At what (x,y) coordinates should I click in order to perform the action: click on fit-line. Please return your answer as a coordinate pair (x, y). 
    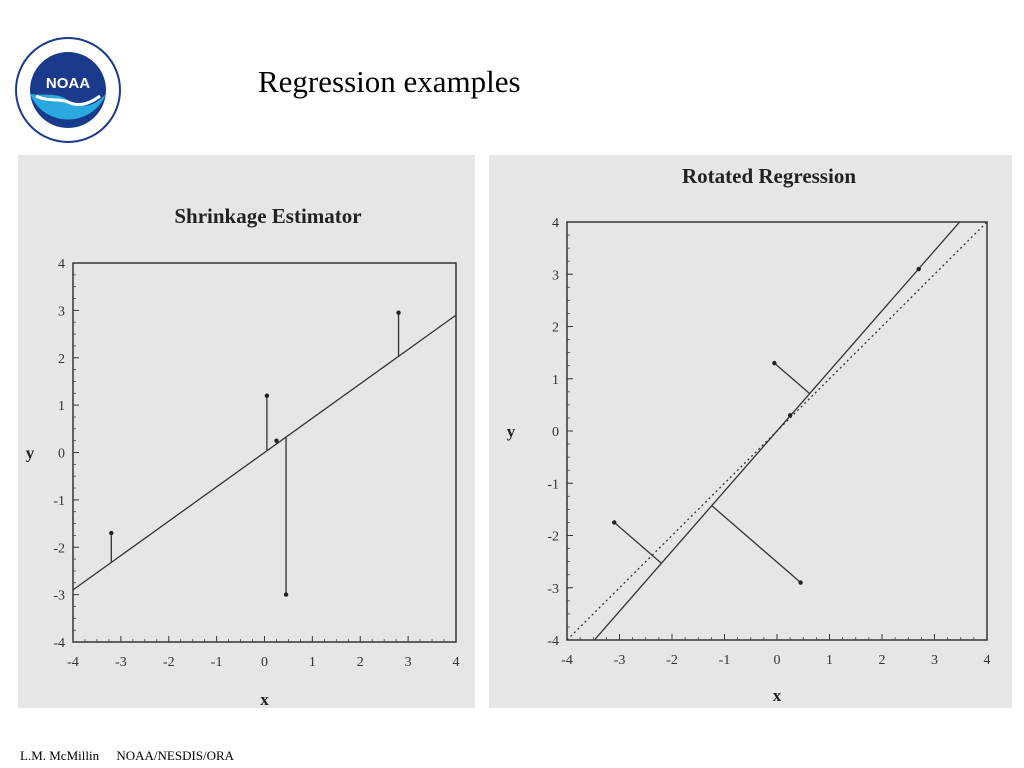
    Looking at the image, I should click on (264, 452).